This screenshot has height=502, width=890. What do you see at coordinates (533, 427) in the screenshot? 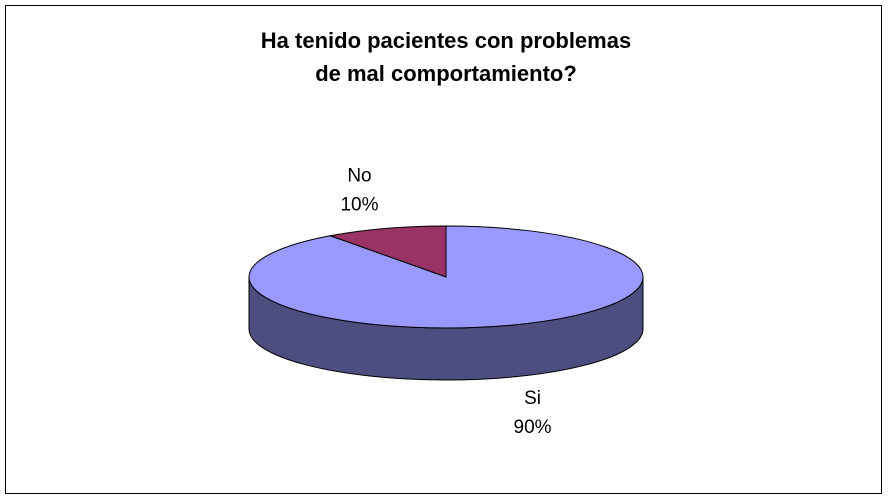
I see `data-label-value: 90%` at bounding box center [533, 427].